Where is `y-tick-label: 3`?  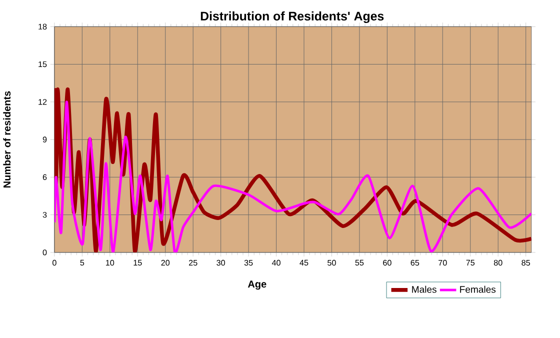
y-tick-label: 3 is located at coordinates (44, 215).